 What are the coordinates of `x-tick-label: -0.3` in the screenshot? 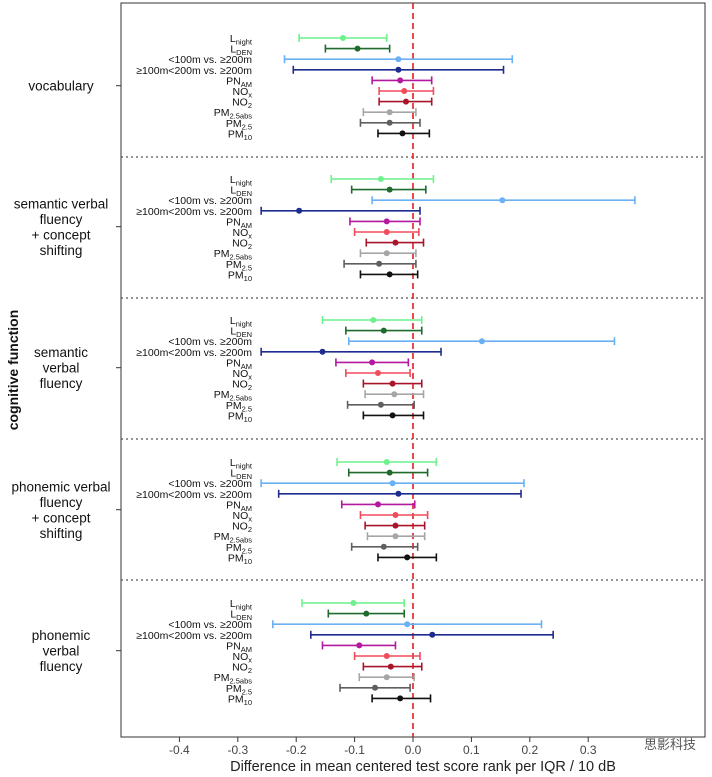 It's located at (237, 750).